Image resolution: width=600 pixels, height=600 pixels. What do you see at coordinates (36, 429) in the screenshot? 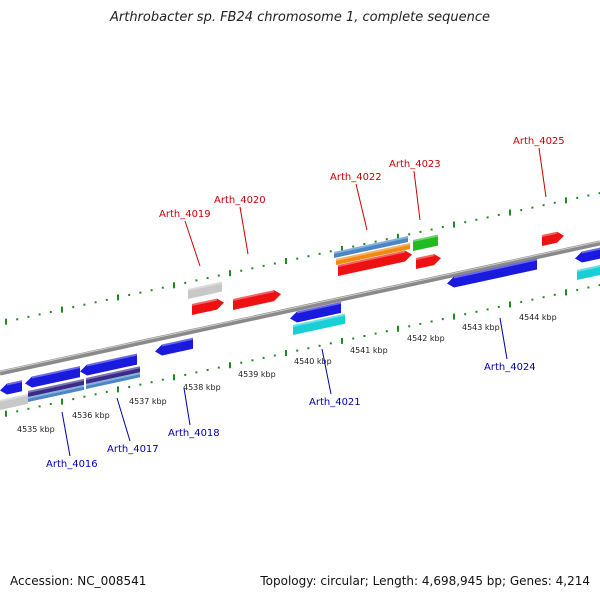
I see `kbp-label: 4535 kbp` at bounding box center [36, 429].